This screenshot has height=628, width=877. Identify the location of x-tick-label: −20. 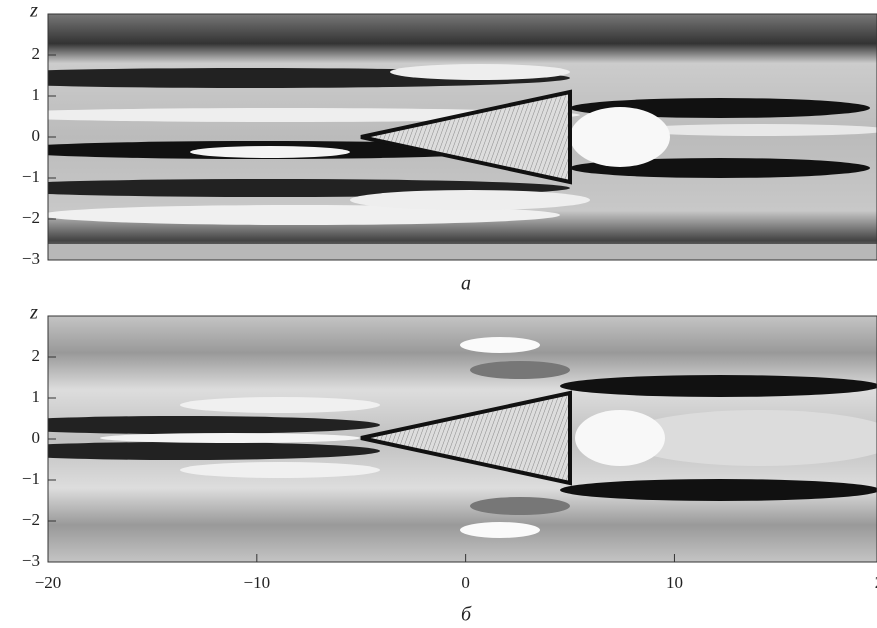
(48, 582).